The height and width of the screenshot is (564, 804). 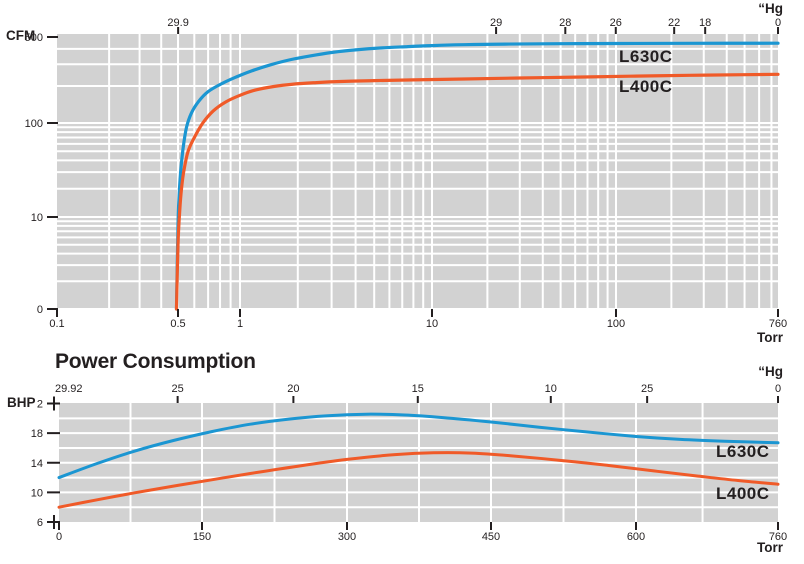 I want to click on speed-bottom-axis-tick-label: 100, so click(x=616, y=324).